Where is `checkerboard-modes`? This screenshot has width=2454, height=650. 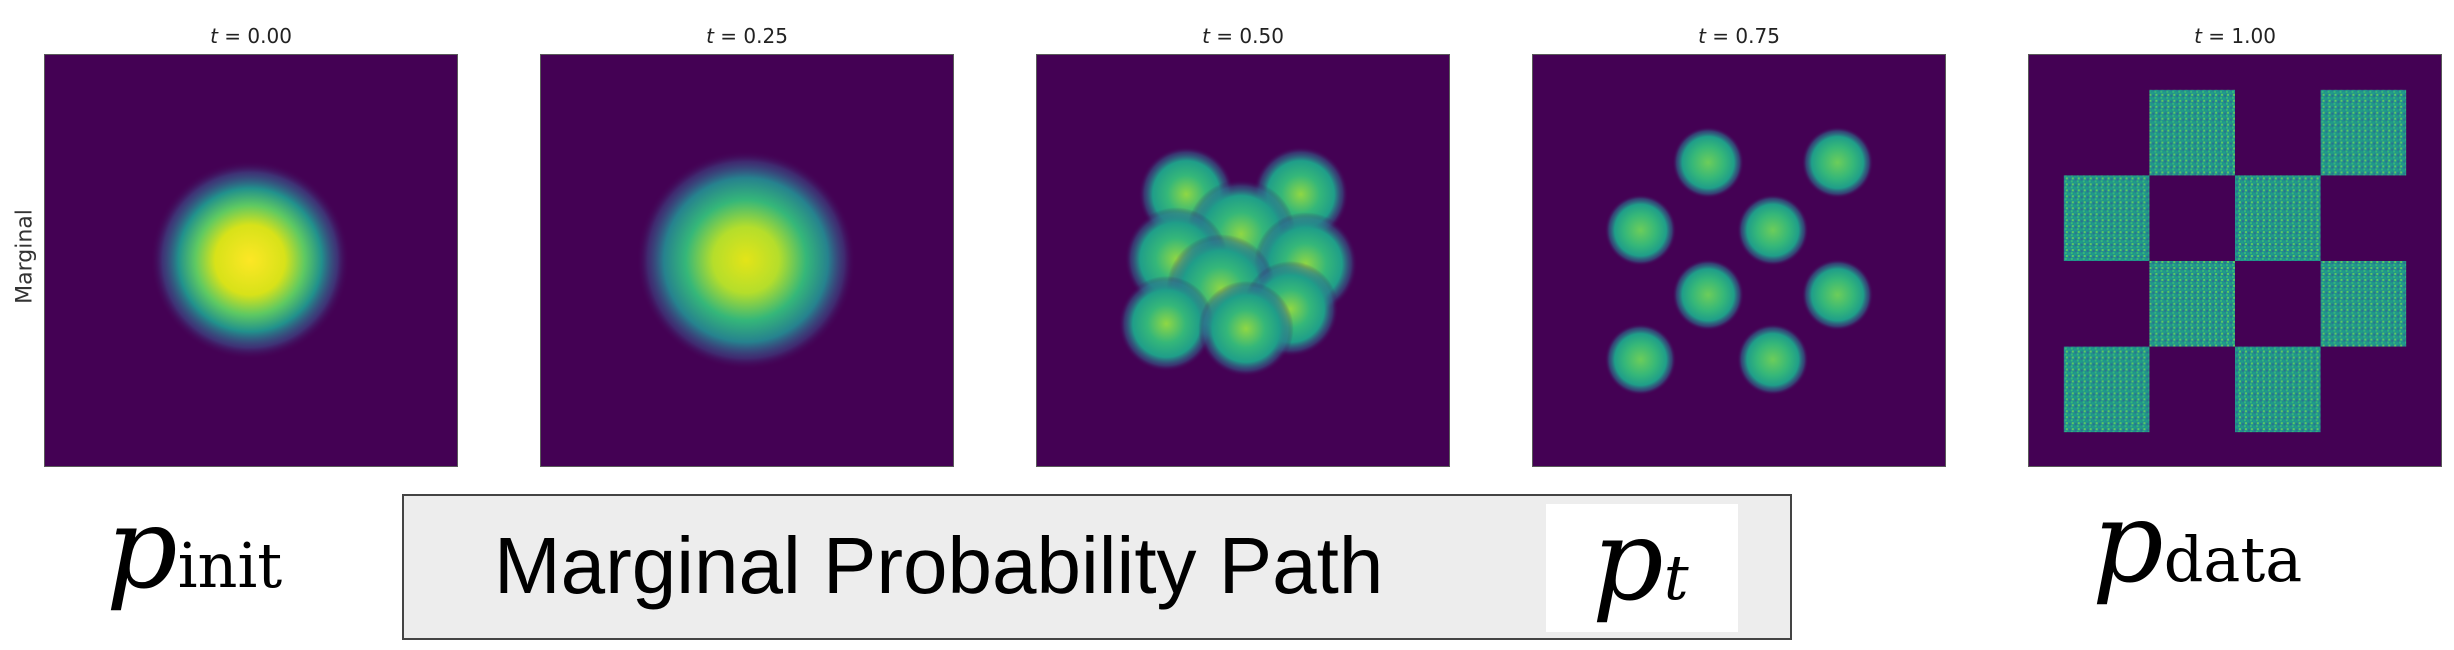
checkerboard-modes is located at coordinates (2235, 261).